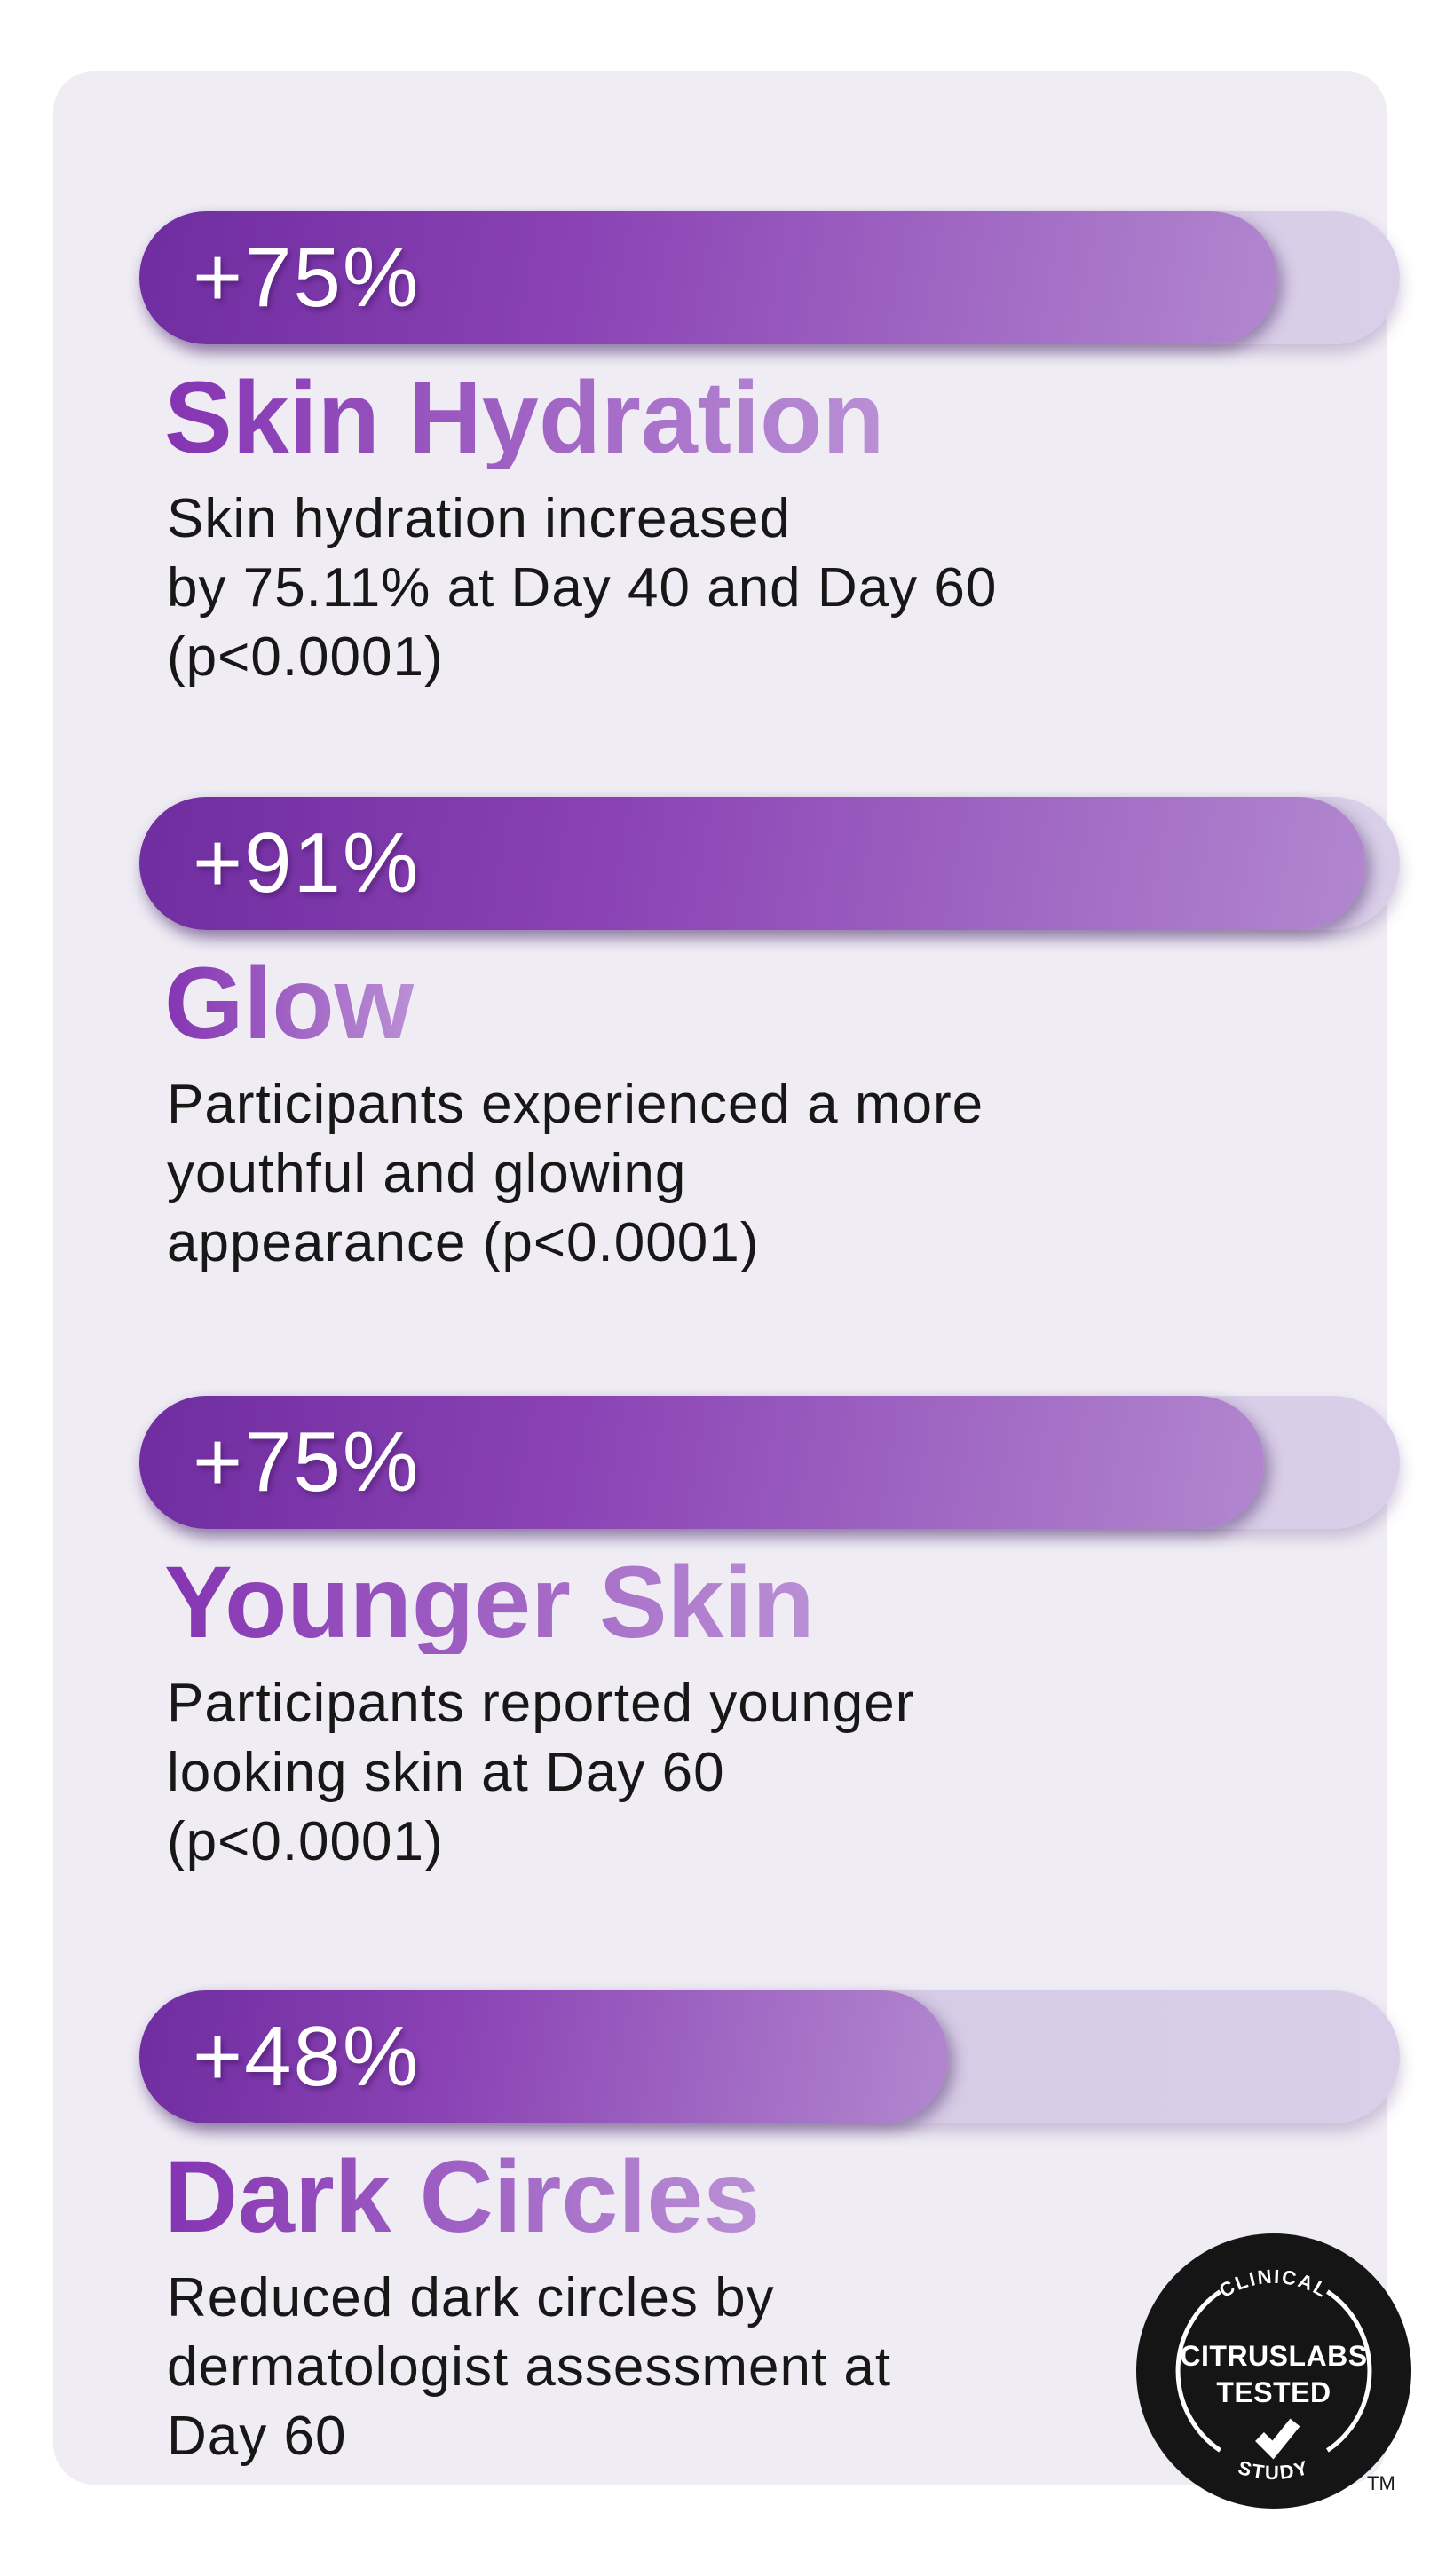 The height and width of the screenshot is (2576, 1438). I want to click on section-title: Glow, so click(289, 1004).